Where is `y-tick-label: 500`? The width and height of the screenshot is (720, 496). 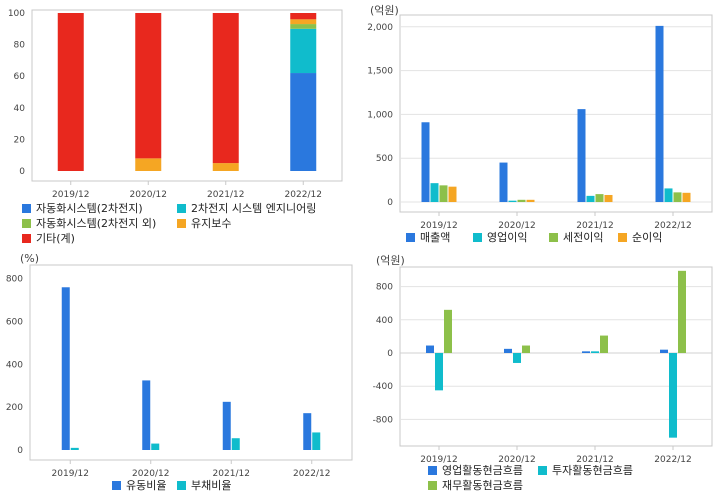 y-tick-label: 500 is located at coordinates (384, 159).